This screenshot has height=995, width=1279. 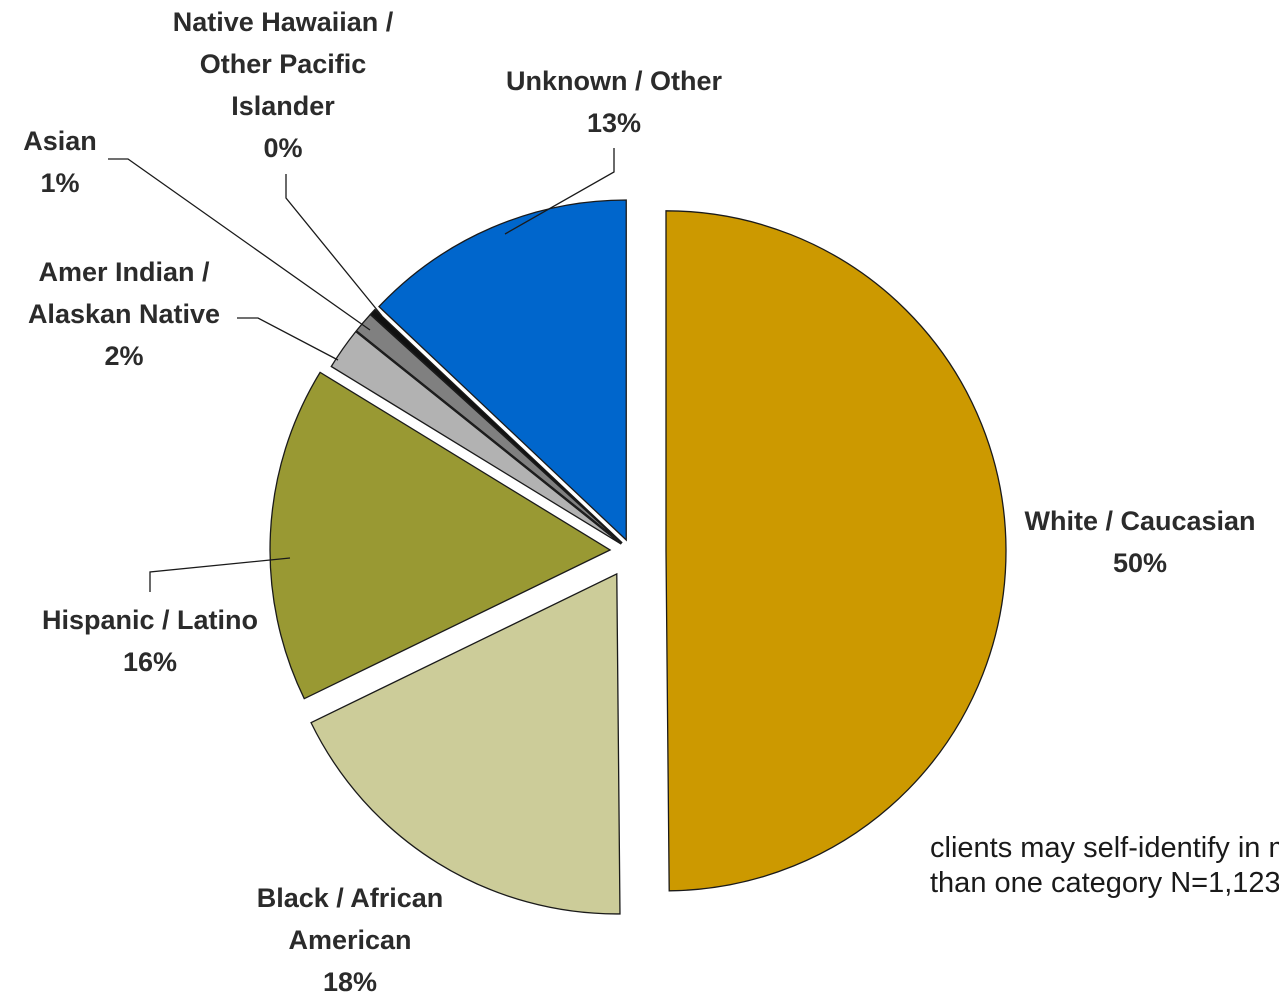 I want to click on chart-note-line-1: clients may self-identify in more, so click(x=1104, y=848).